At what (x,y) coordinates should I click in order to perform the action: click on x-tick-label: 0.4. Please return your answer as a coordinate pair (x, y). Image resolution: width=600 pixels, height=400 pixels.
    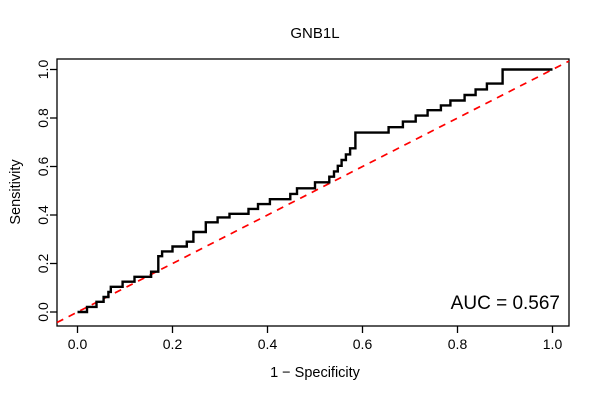
    Looking at the image, I should click on (268, 344).